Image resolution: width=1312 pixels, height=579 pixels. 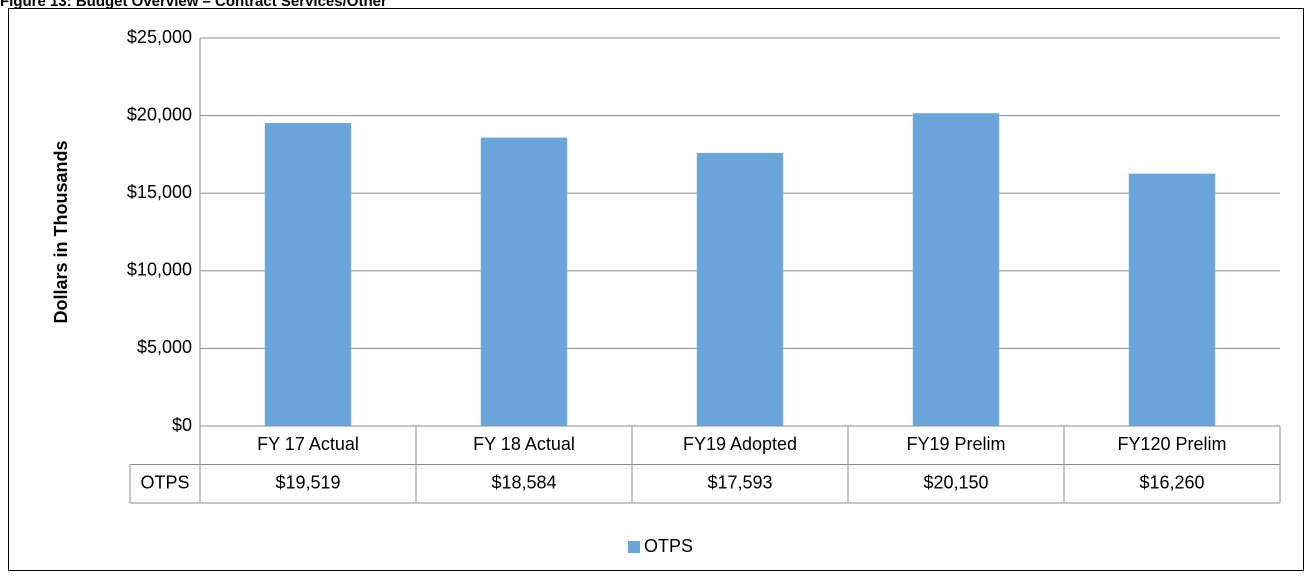 What do you see at coordinates (159, 37) in the screenshot?
I see `y-tick-label: $25,000` at bounding box center [159, 37].